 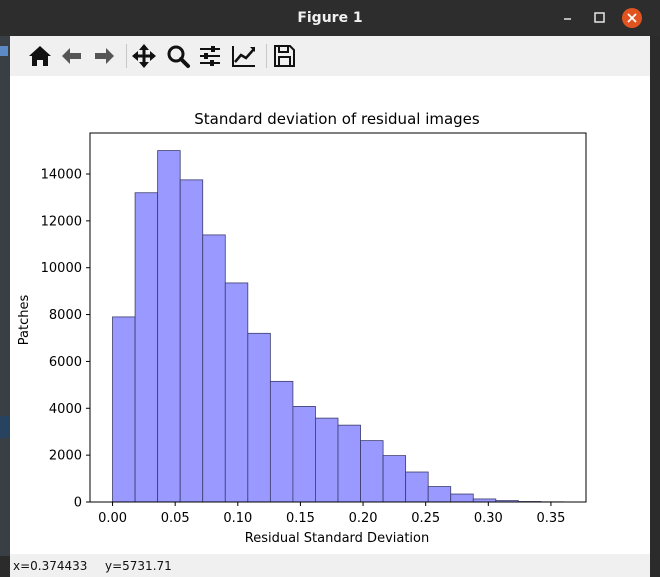 I want to click on pan-icon, so click(x=144, y=56).